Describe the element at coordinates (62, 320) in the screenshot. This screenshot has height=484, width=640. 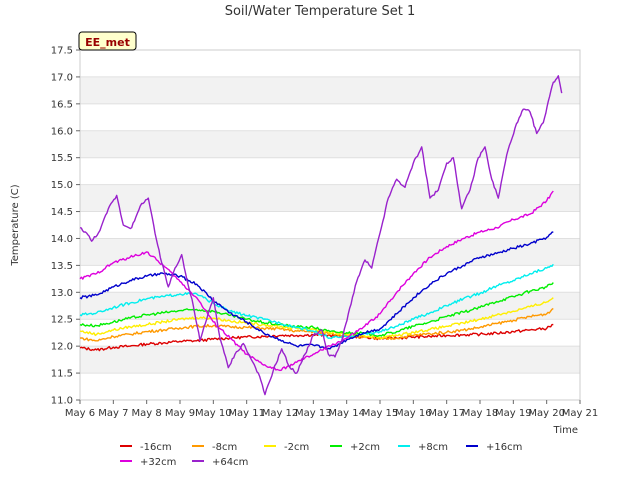
I see `y-tick-label: 12.5` at that location.